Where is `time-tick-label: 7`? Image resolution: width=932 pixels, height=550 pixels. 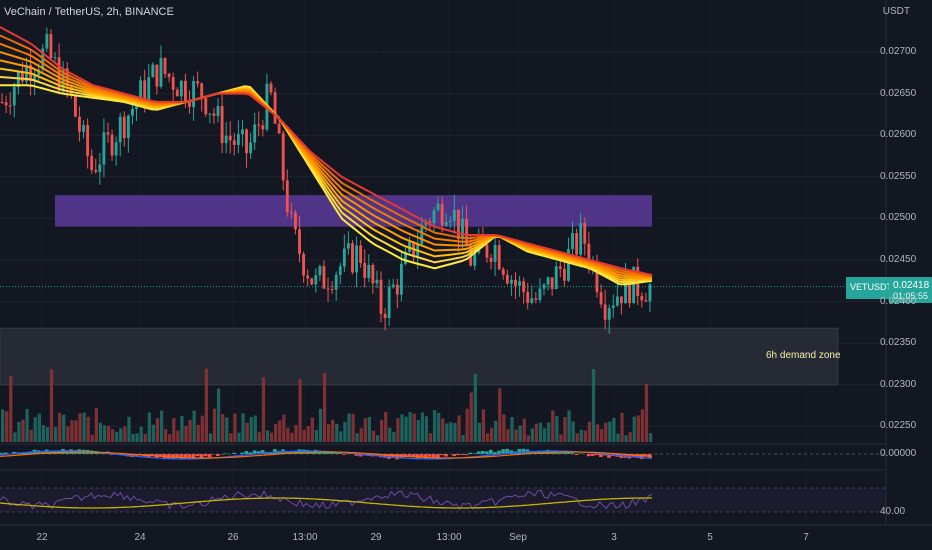
time-tick-label: 7 is located at coordinates (806, 537).